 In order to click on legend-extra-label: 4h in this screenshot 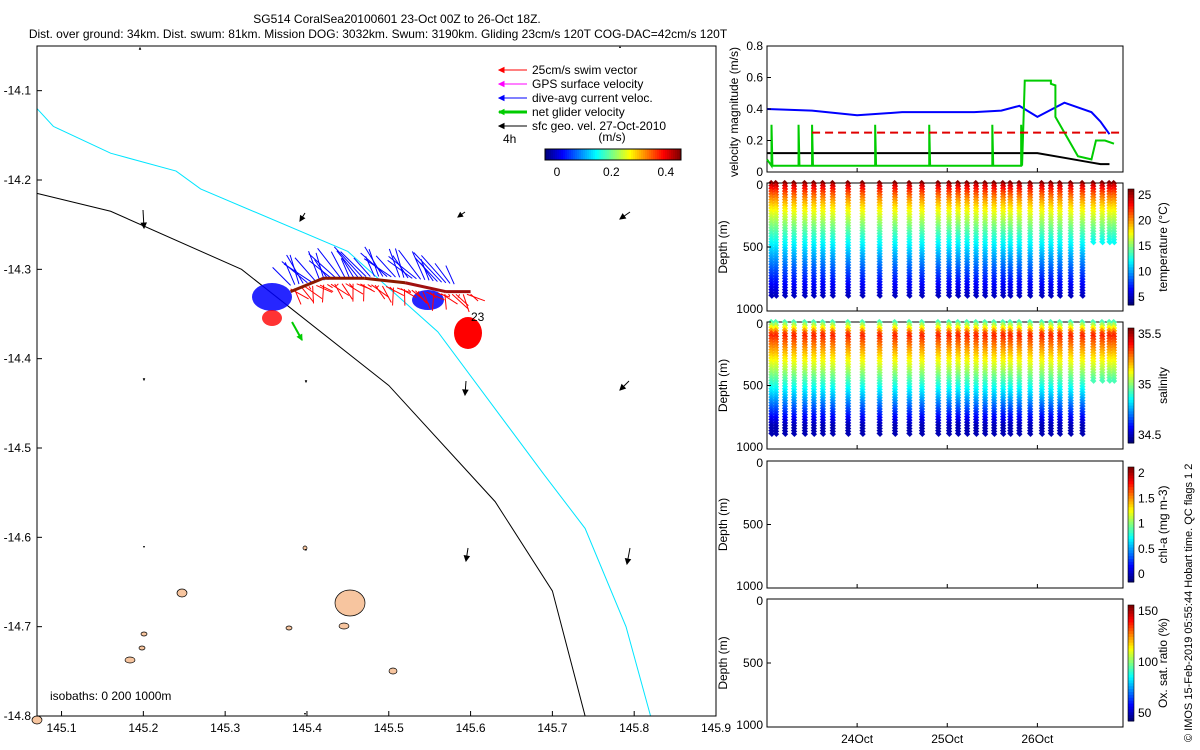, I will do `click(509, 139)`.